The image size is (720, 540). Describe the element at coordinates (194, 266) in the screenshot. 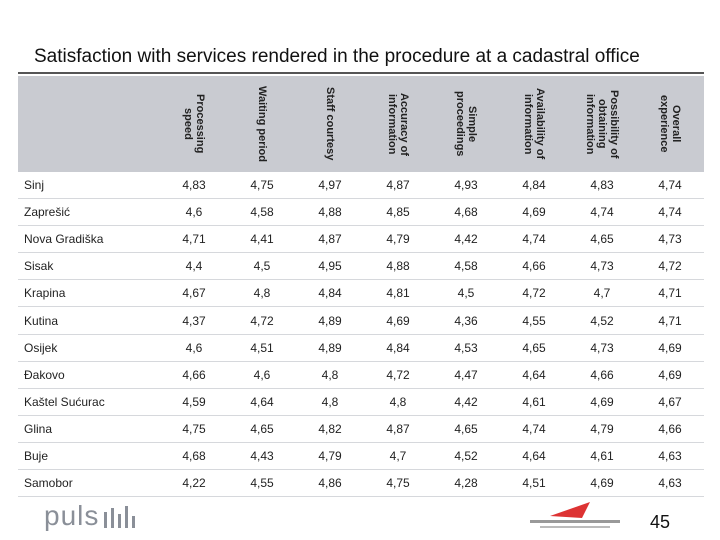

I see `value-cell: 4,4` at that location.